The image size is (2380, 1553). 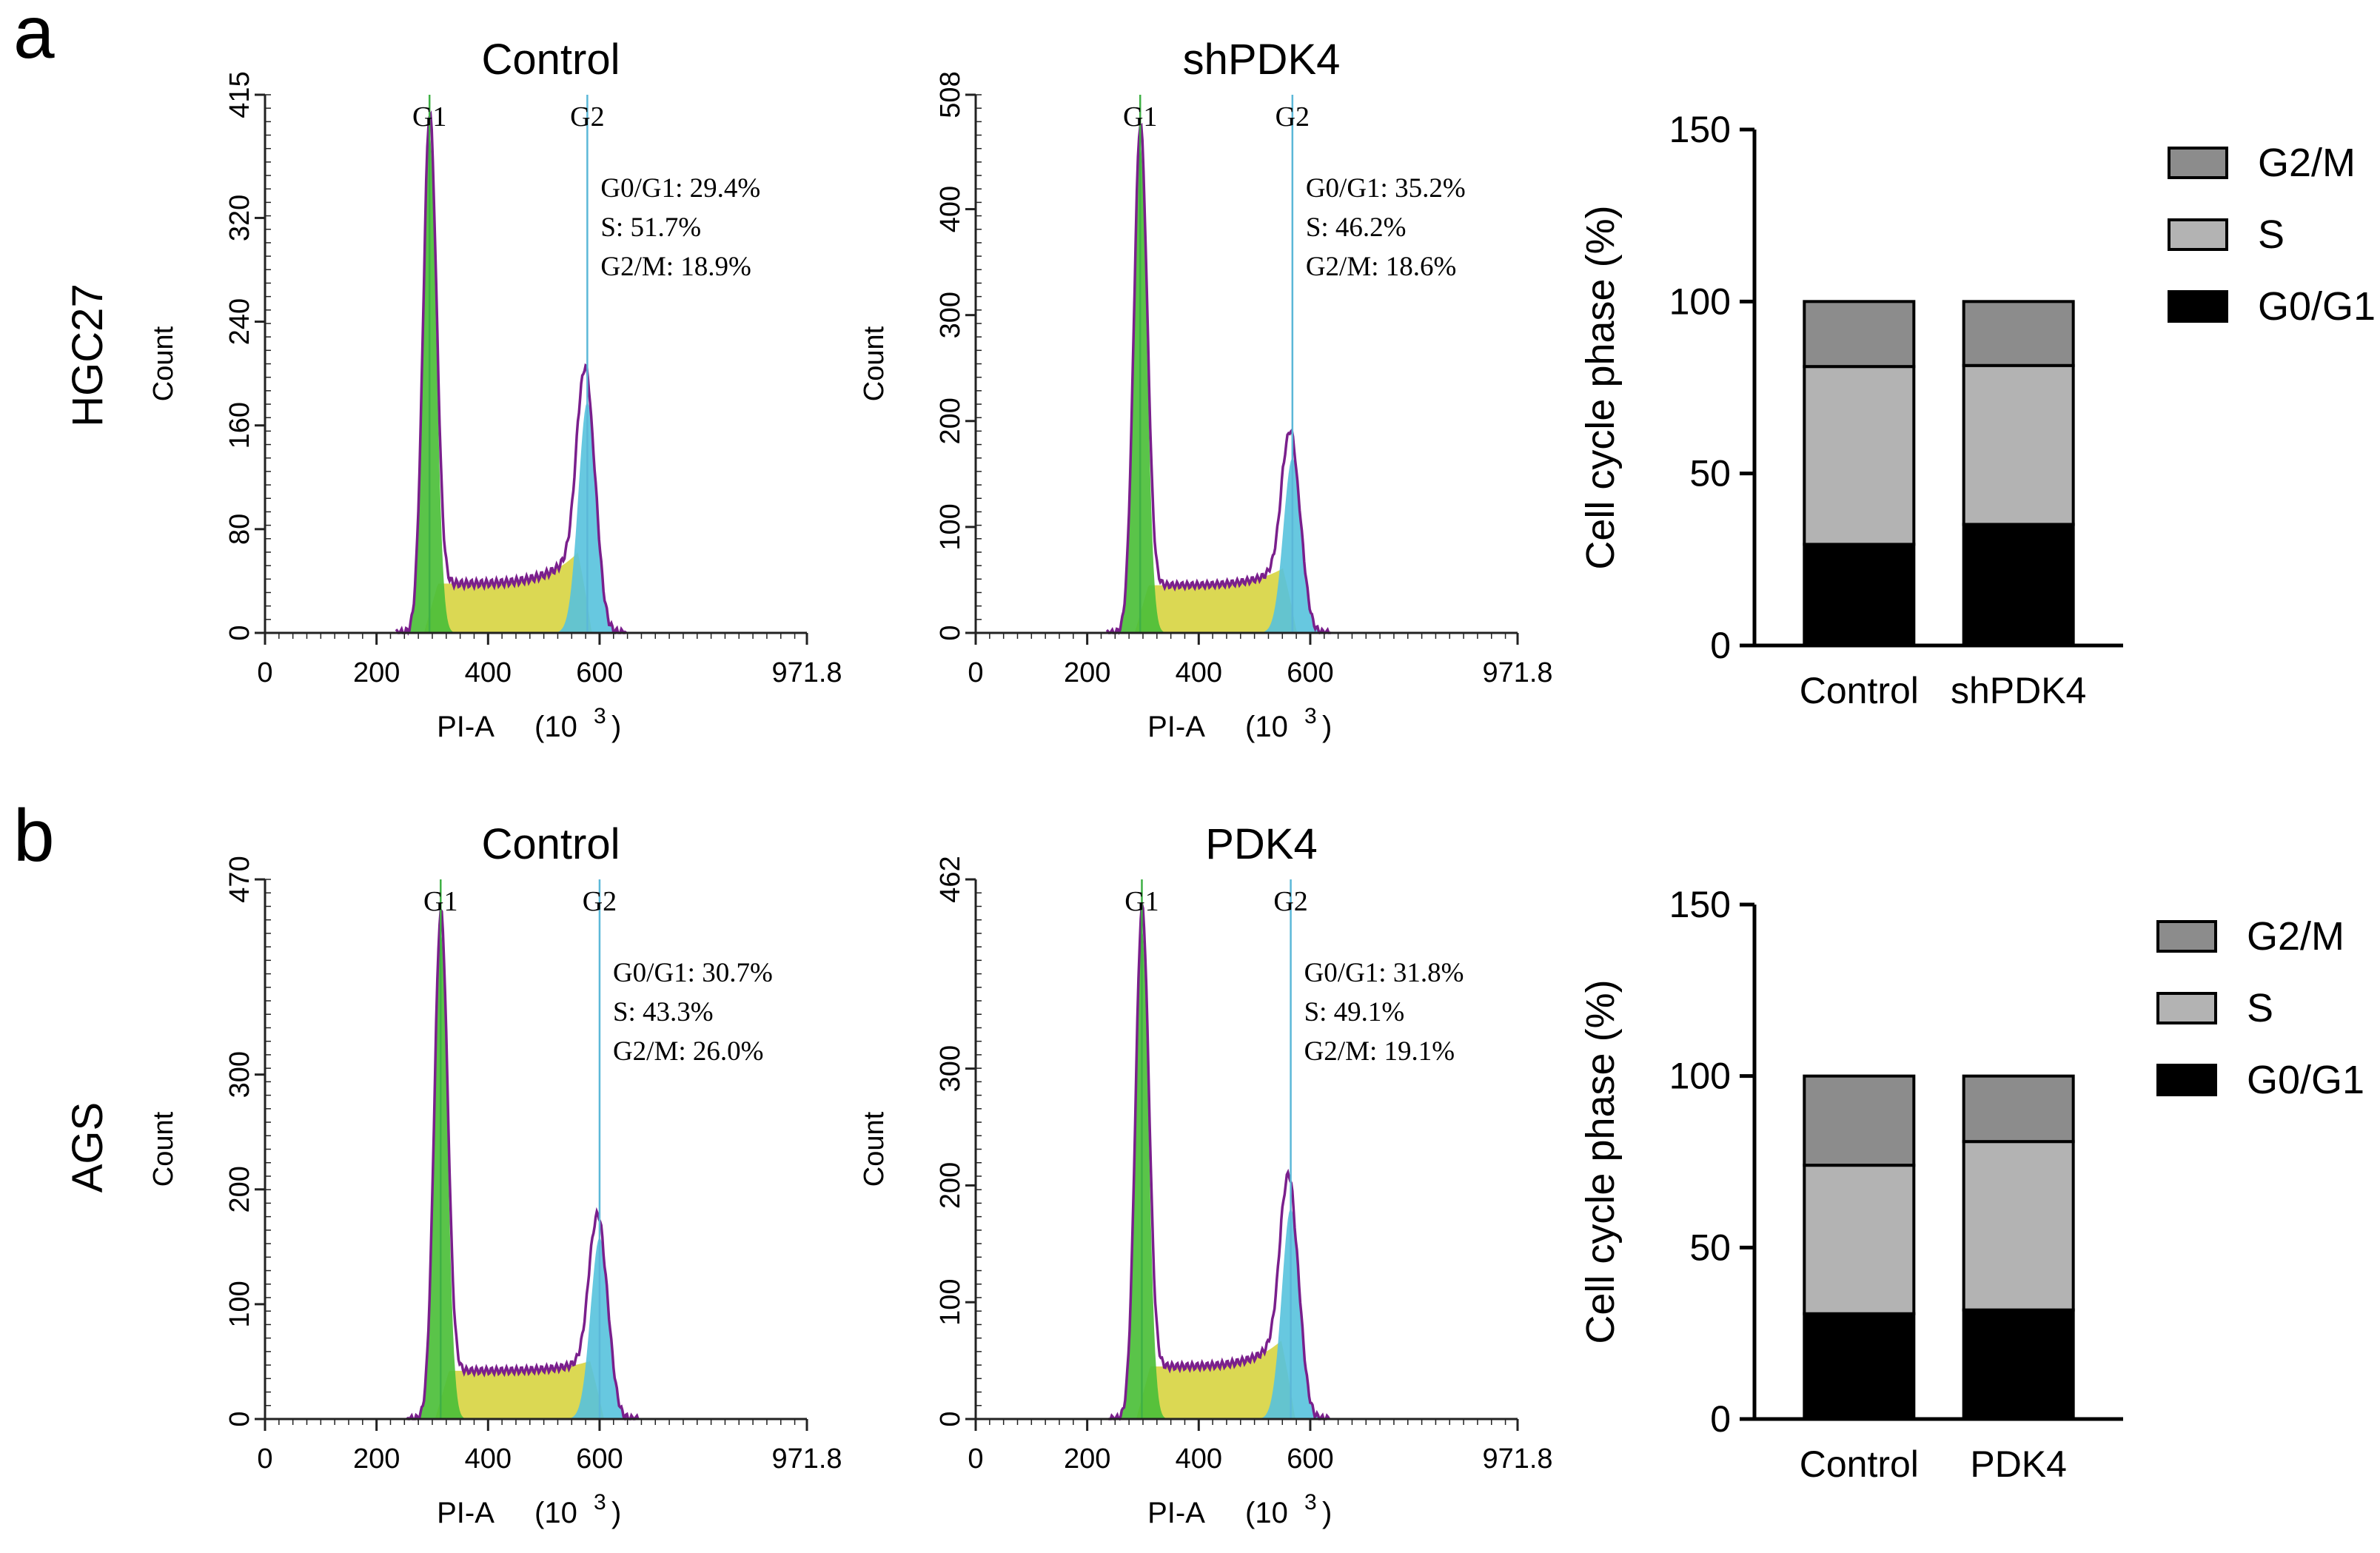 What do you see at coordinates (1356, 227) in the screenshot?
I see `stat-line: S: 46.2%` at bounding box center [1356, 227].